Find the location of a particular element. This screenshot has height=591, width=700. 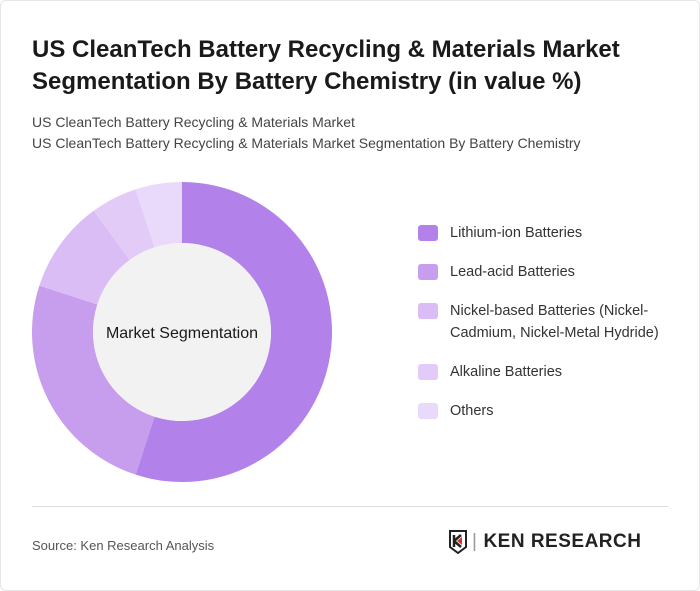

source-note: Source: Ken Research Analysis is located at coordinates (123, 545).